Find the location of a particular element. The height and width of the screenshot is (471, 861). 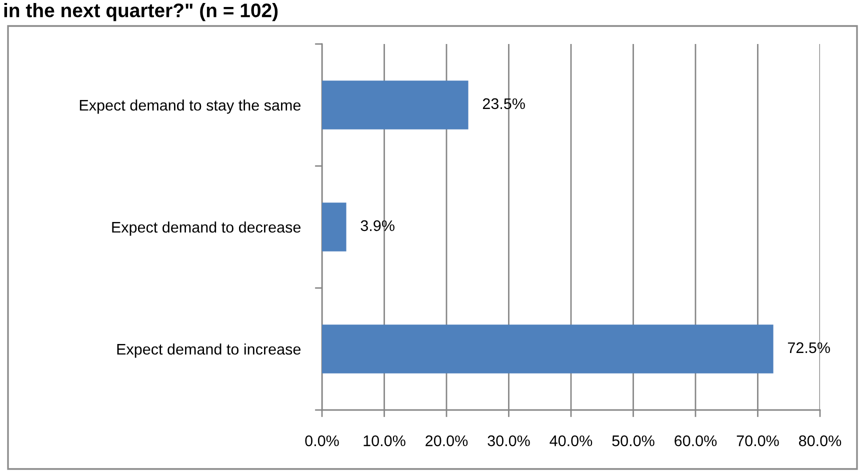

x-tick-label: 50.0% is located at coordinates (633, 440).